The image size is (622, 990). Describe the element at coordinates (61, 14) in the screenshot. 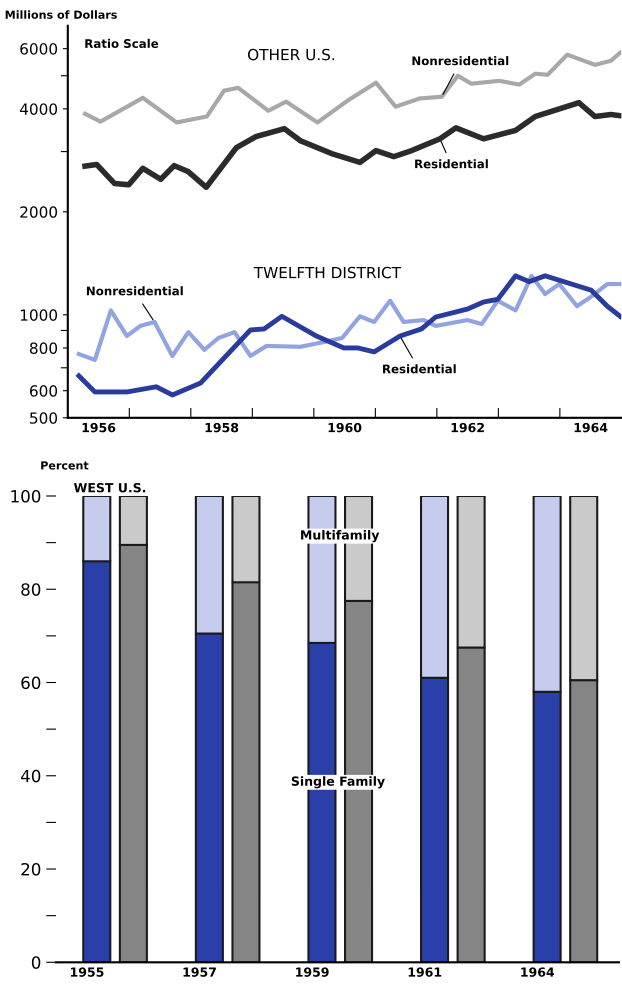

I see `y-axis-title: Millions of Dollars` at that location.